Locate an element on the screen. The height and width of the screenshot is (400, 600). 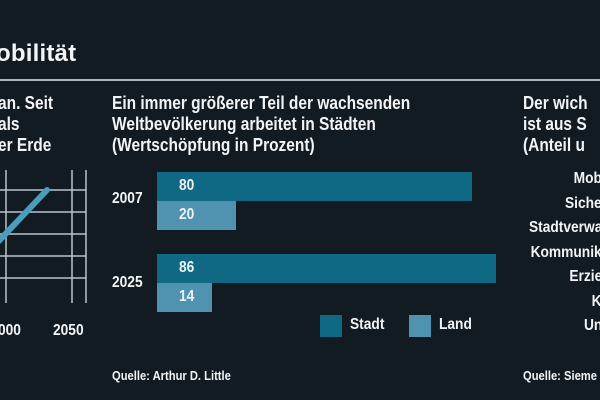
center-heading-line-1: Ein immer größerer Teil der wachsenden is located at coordinates (261, 103).